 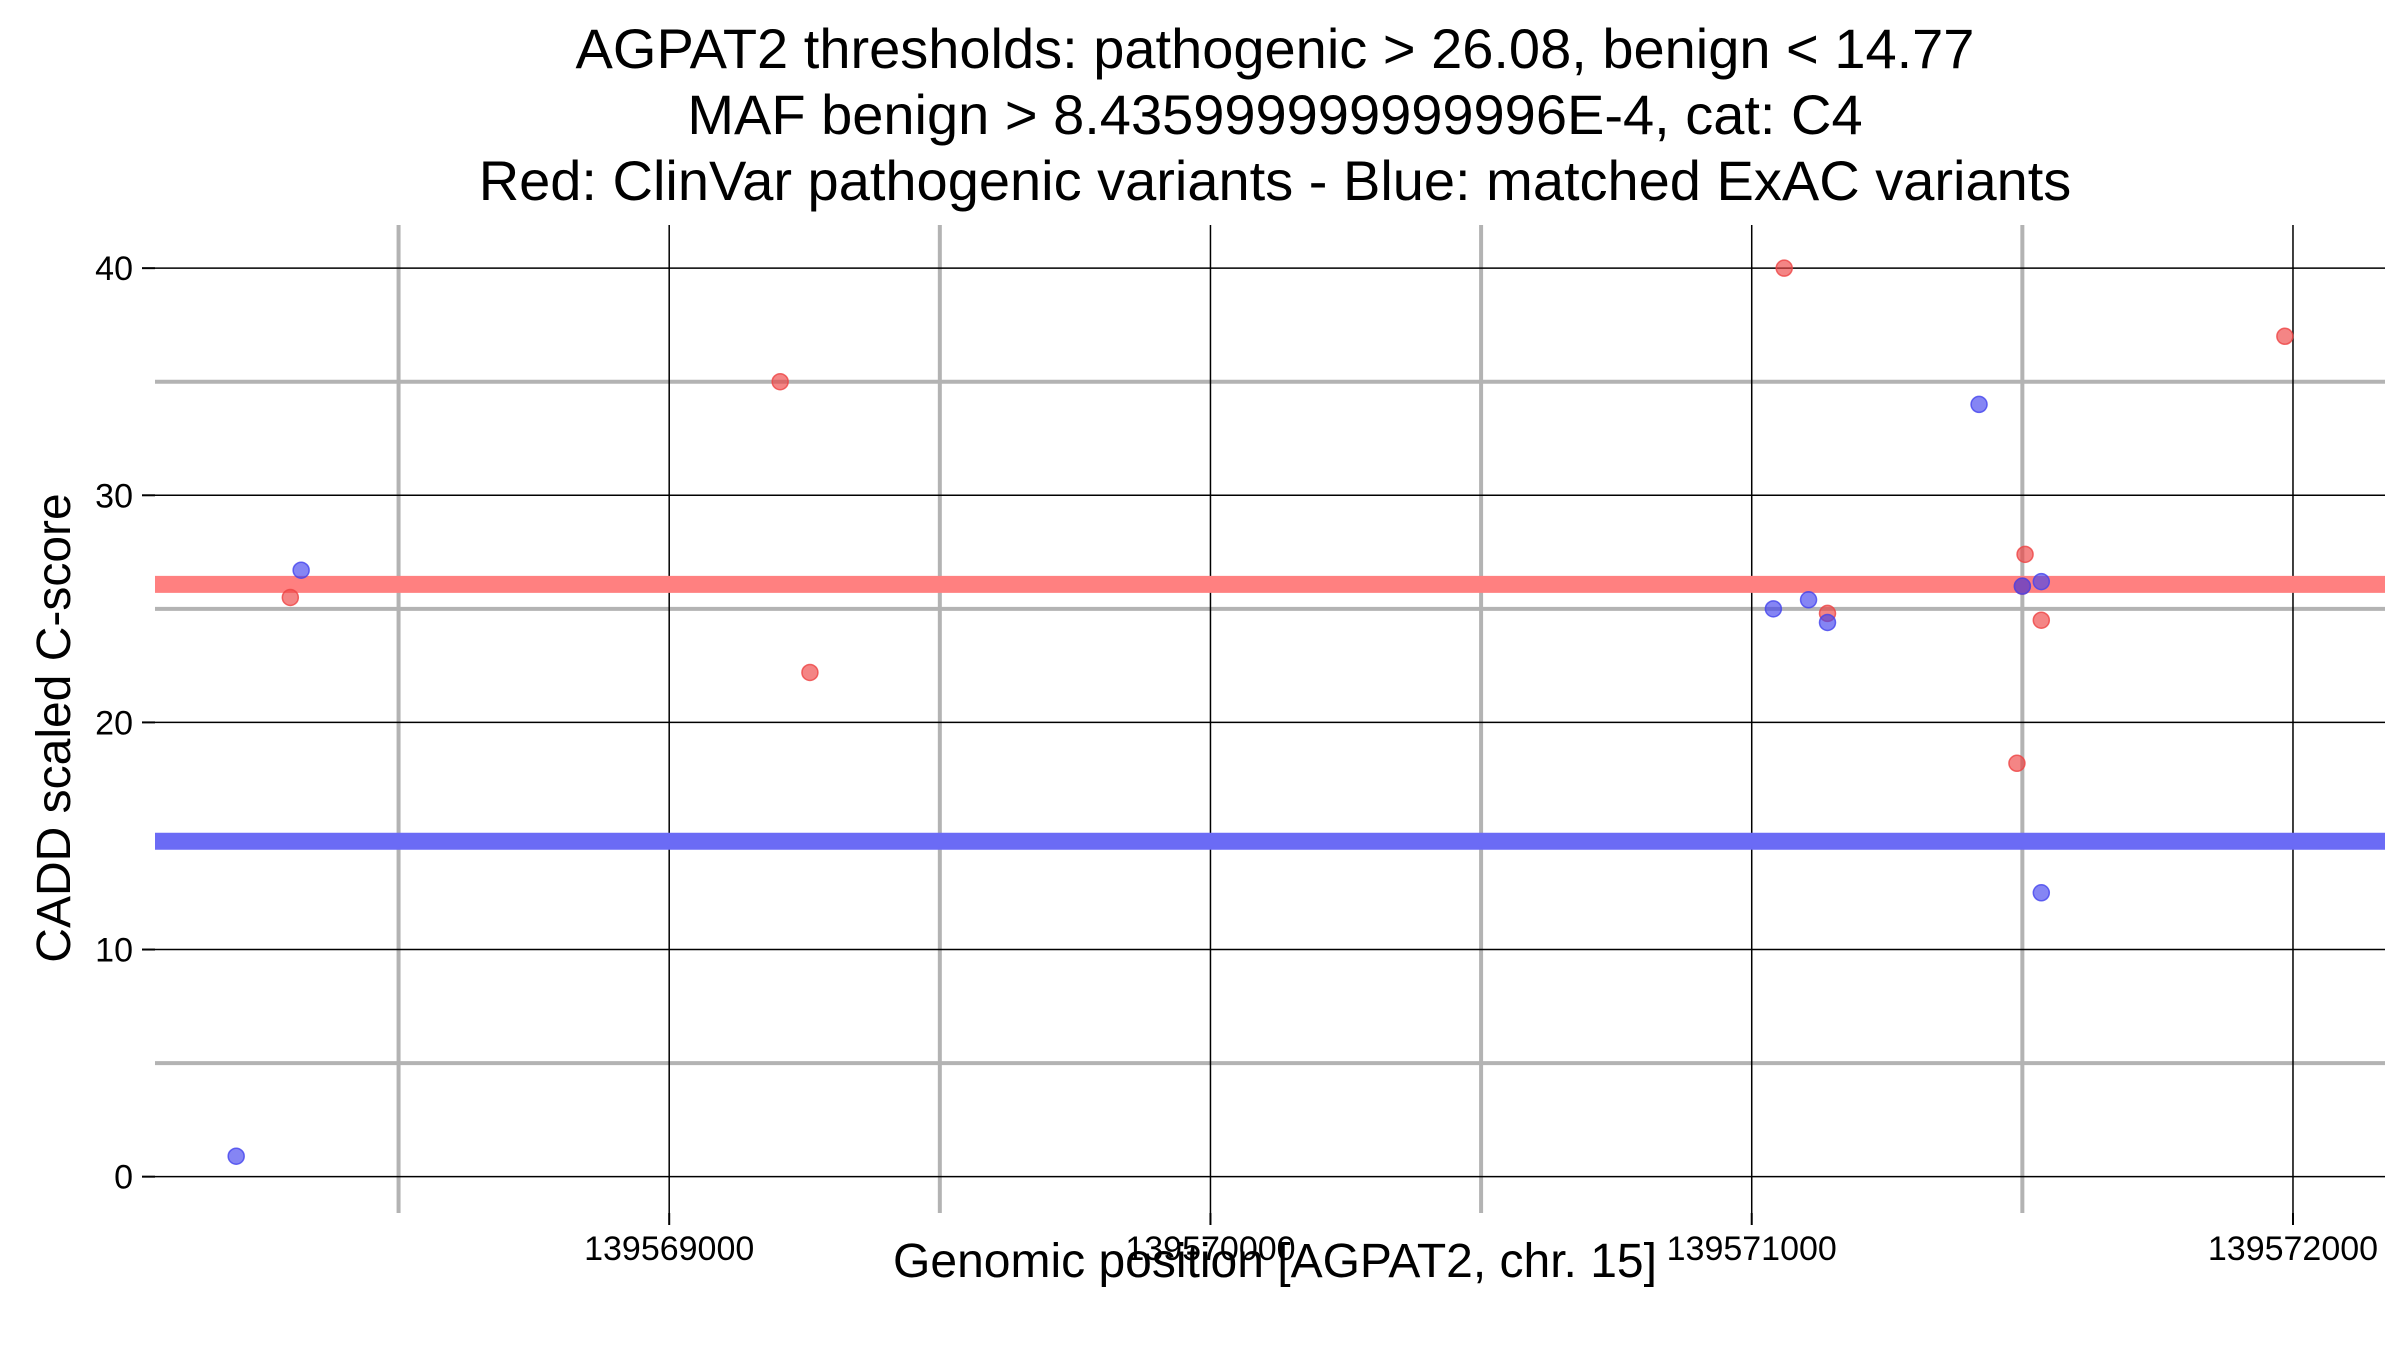 What do you see at coordinates (114, 269) in the screenshot?
I see `y-tick-label: 40` at bounding box center [114, 269].